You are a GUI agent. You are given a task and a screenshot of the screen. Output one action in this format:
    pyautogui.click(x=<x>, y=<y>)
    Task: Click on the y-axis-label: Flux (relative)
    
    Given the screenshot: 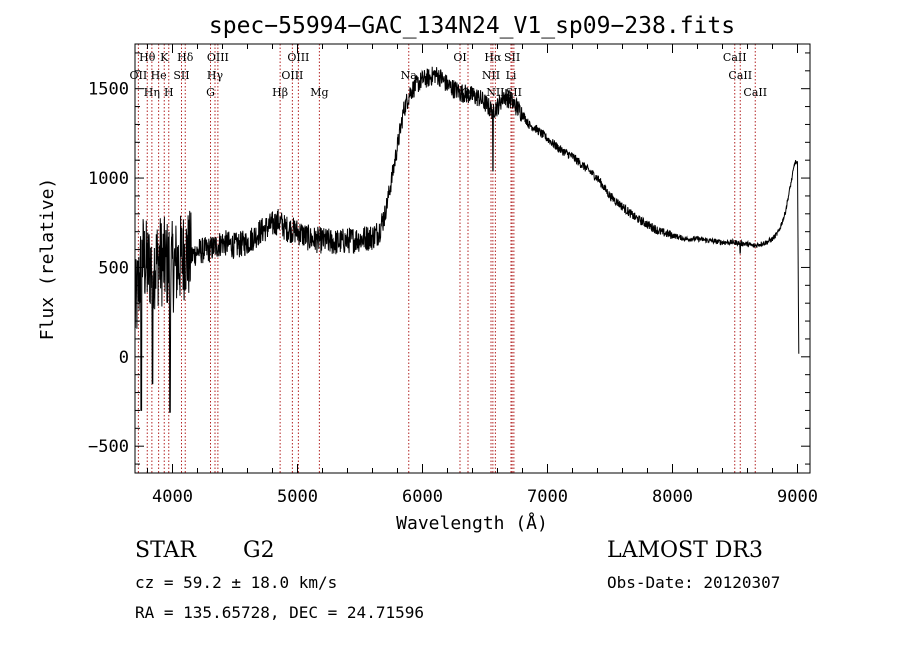 What is the action you would take?
    pyautogui.click(x=47, y=259)
    